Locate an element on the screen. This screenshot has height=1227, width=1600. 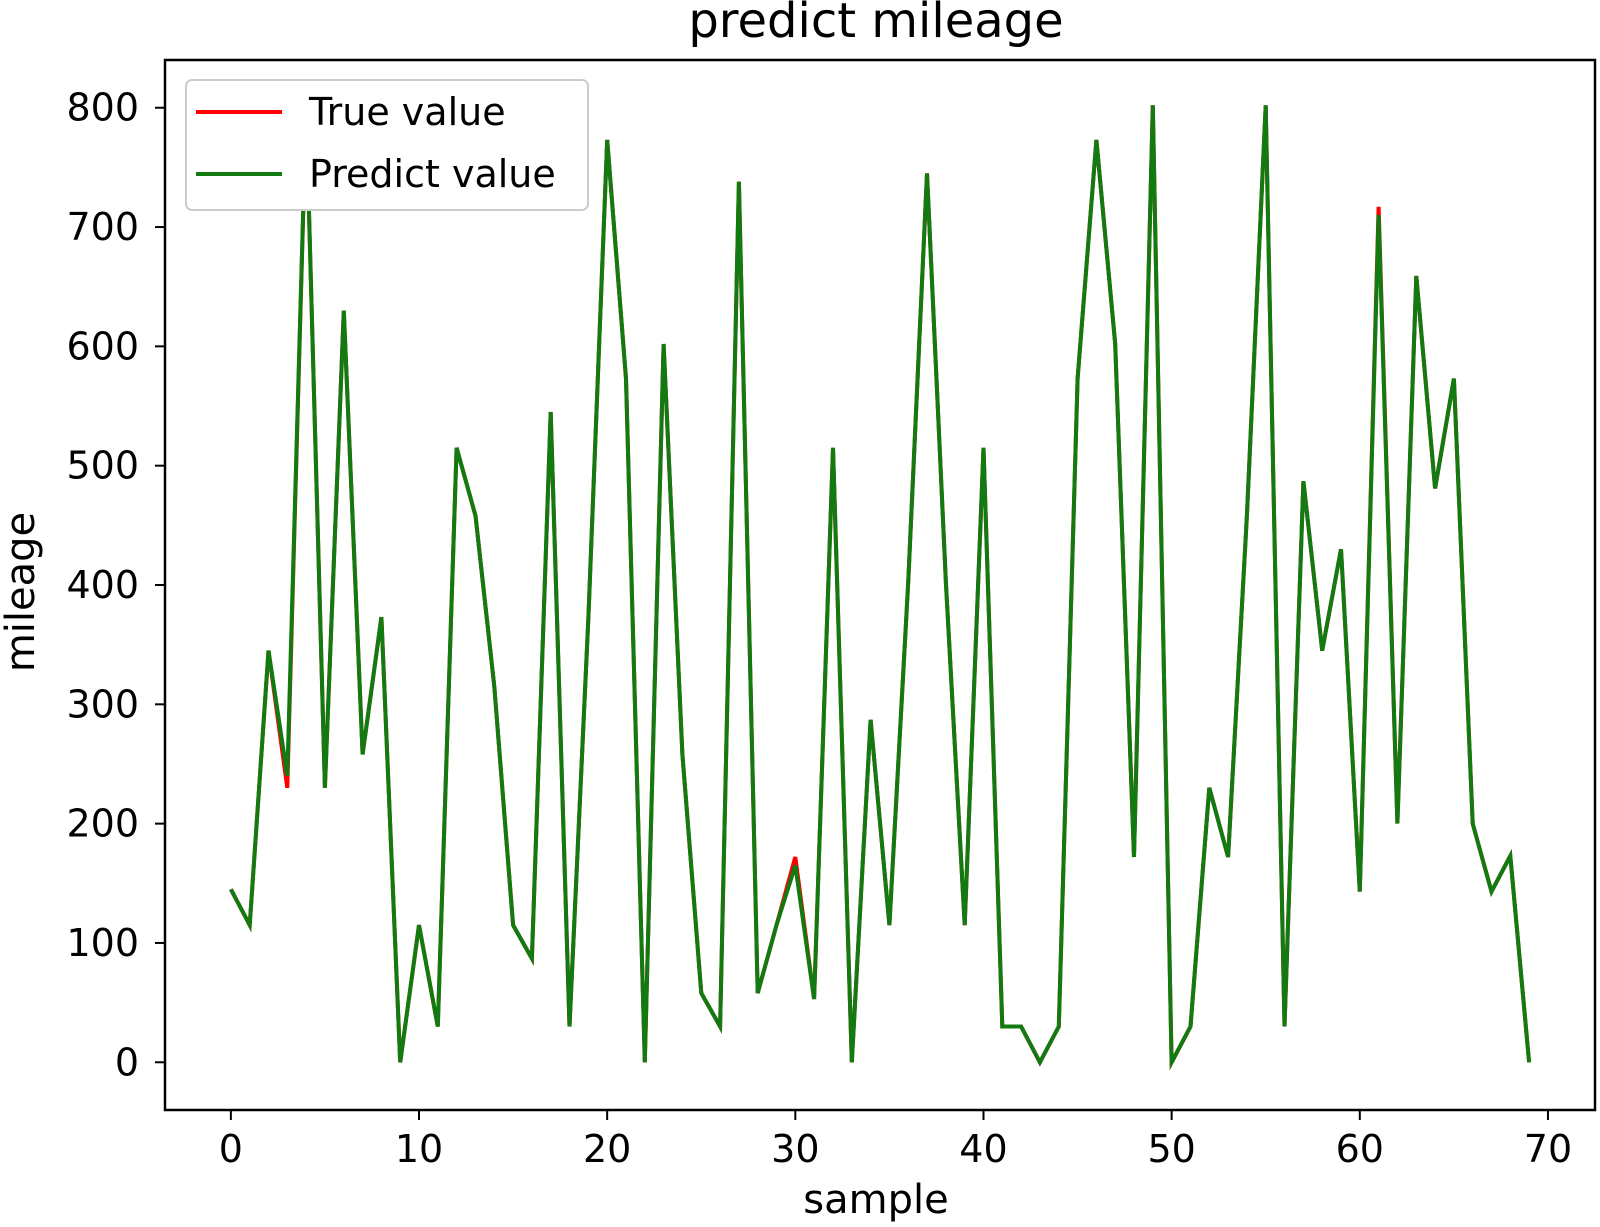
x-tick-label: 60 is located at coordinates (1360, 1149).